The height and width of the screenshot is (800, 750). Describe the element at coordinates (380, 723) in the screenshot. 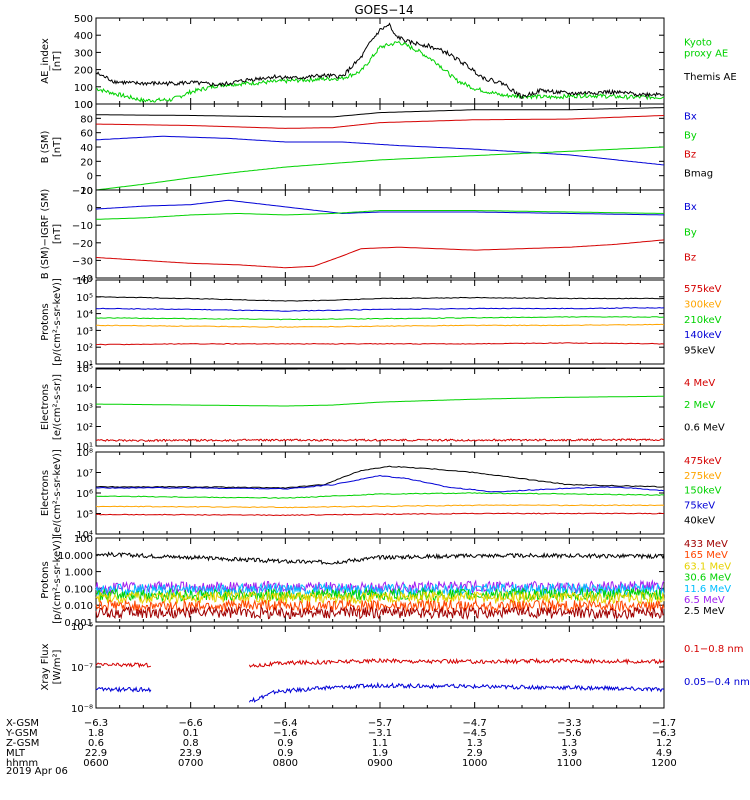

I see `orbit-row-value: −5.7` at that location.